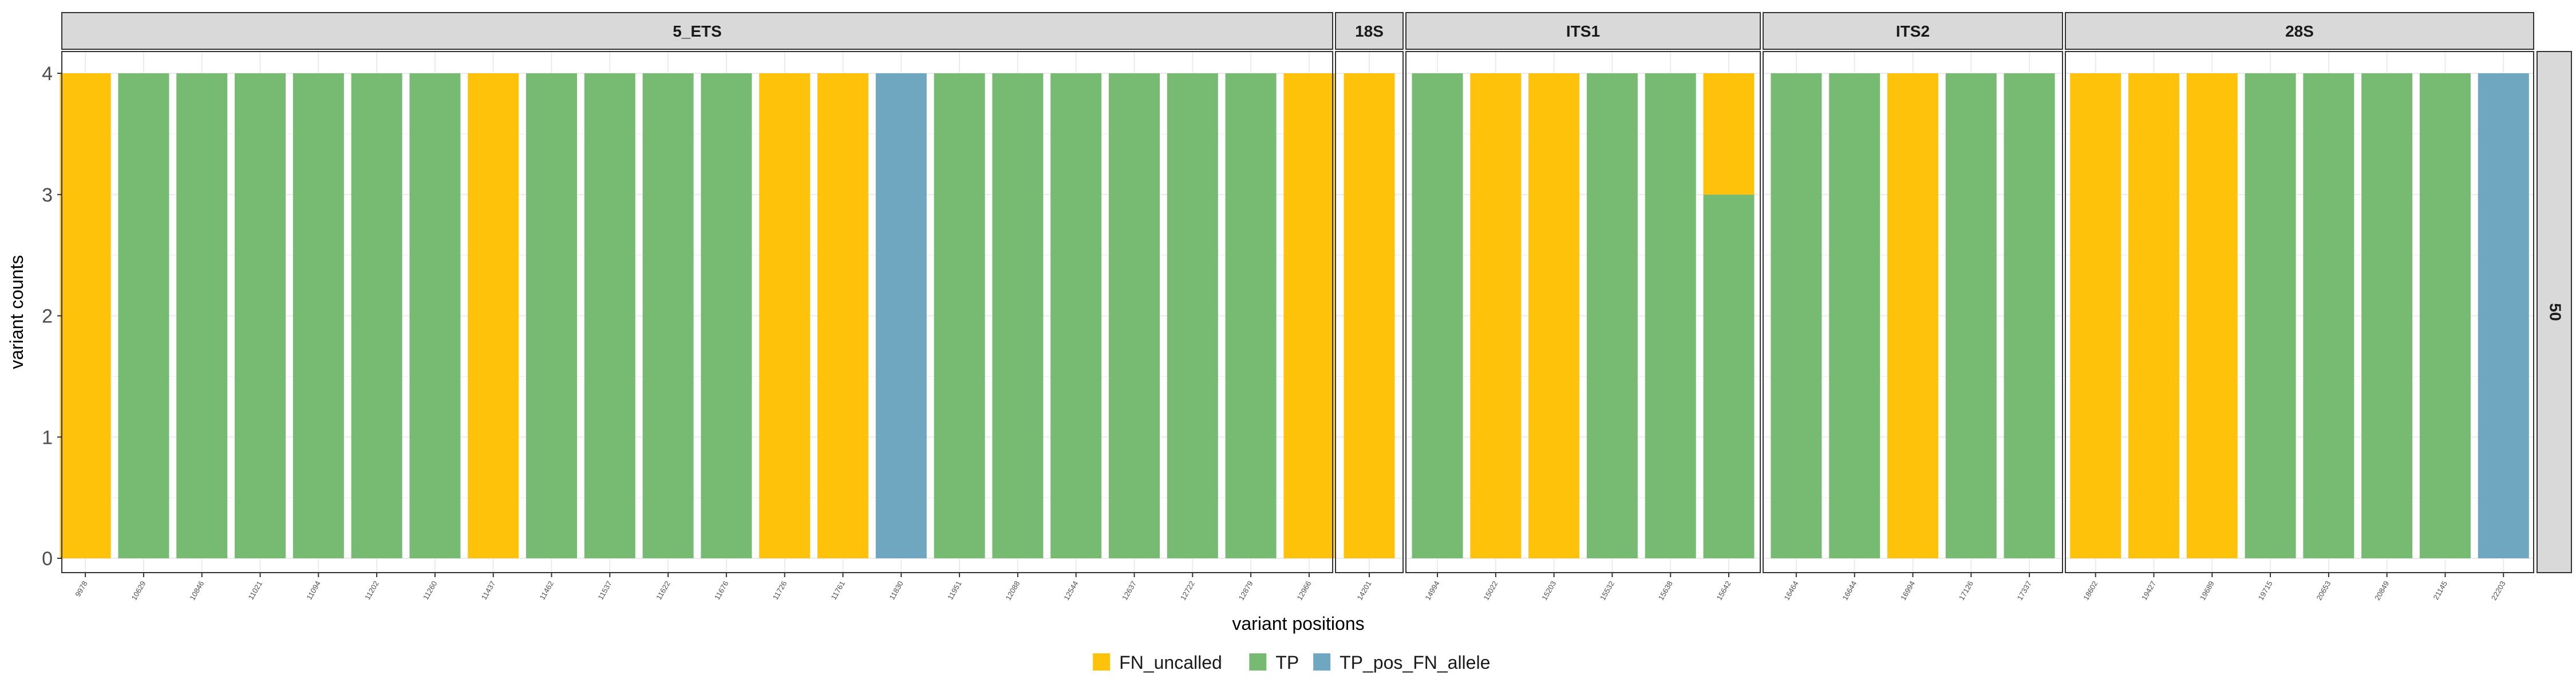 This screenshot has width=2576, height=690. Describe the element at coordinates (1724, 590) in the screenshot. I see `x-tick-label: 15642` at that location.